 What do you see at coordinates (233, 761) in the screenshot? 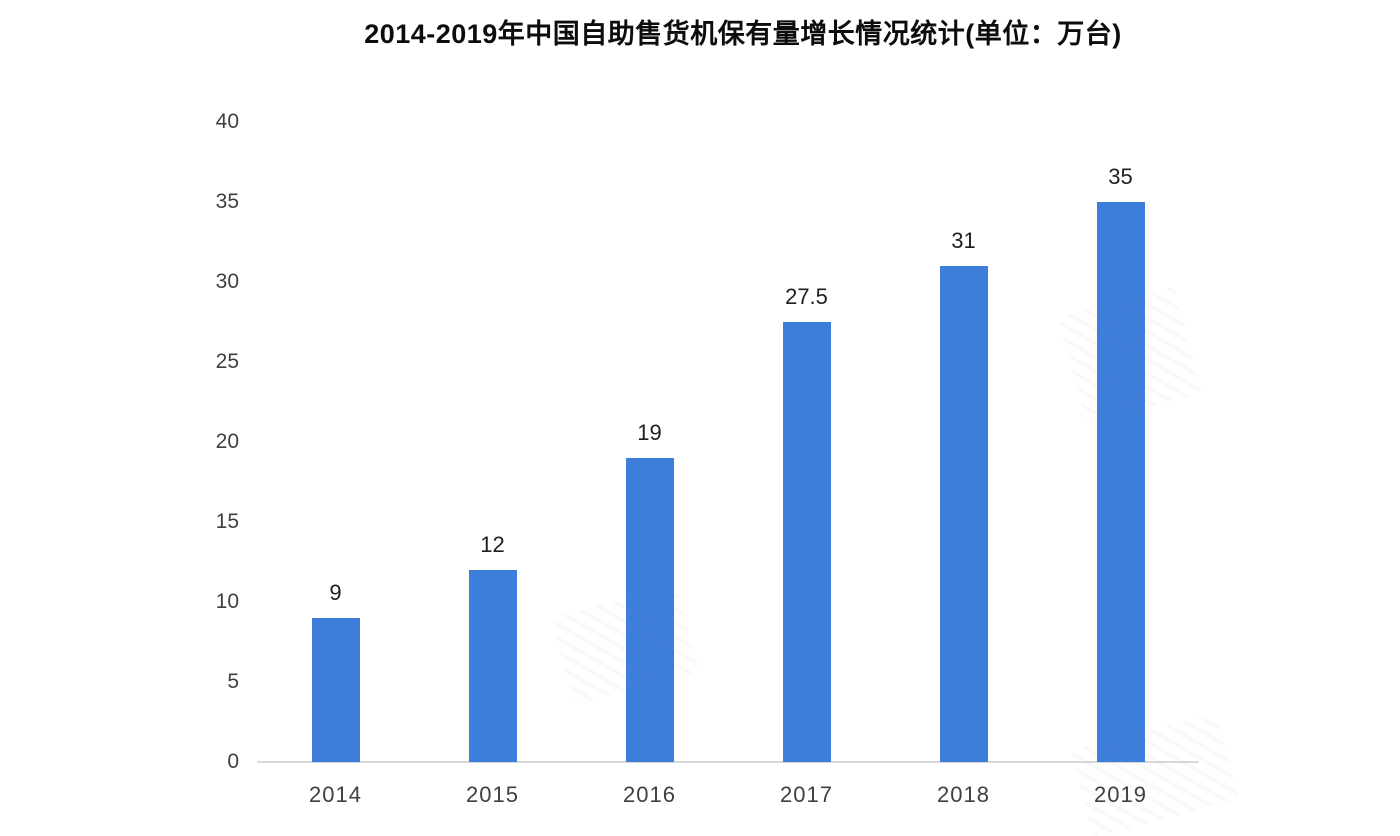
I see `y-tick-label: 0` at bounding box center [233, 761].